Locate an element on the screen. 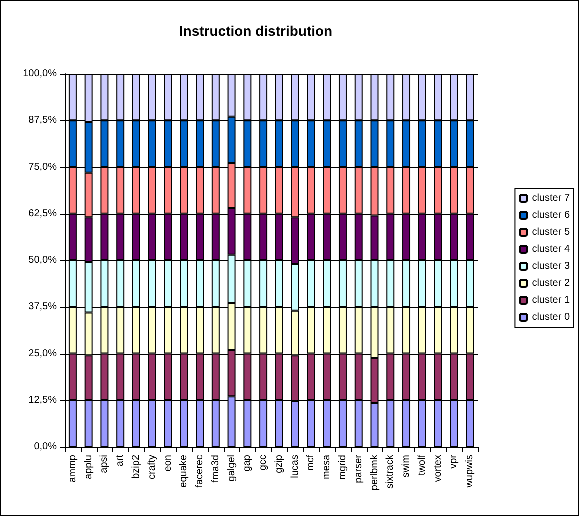 The width and height of the screenshot is (579, 516). y-tick-label: 87,5% is located at coordinates (43, 120).